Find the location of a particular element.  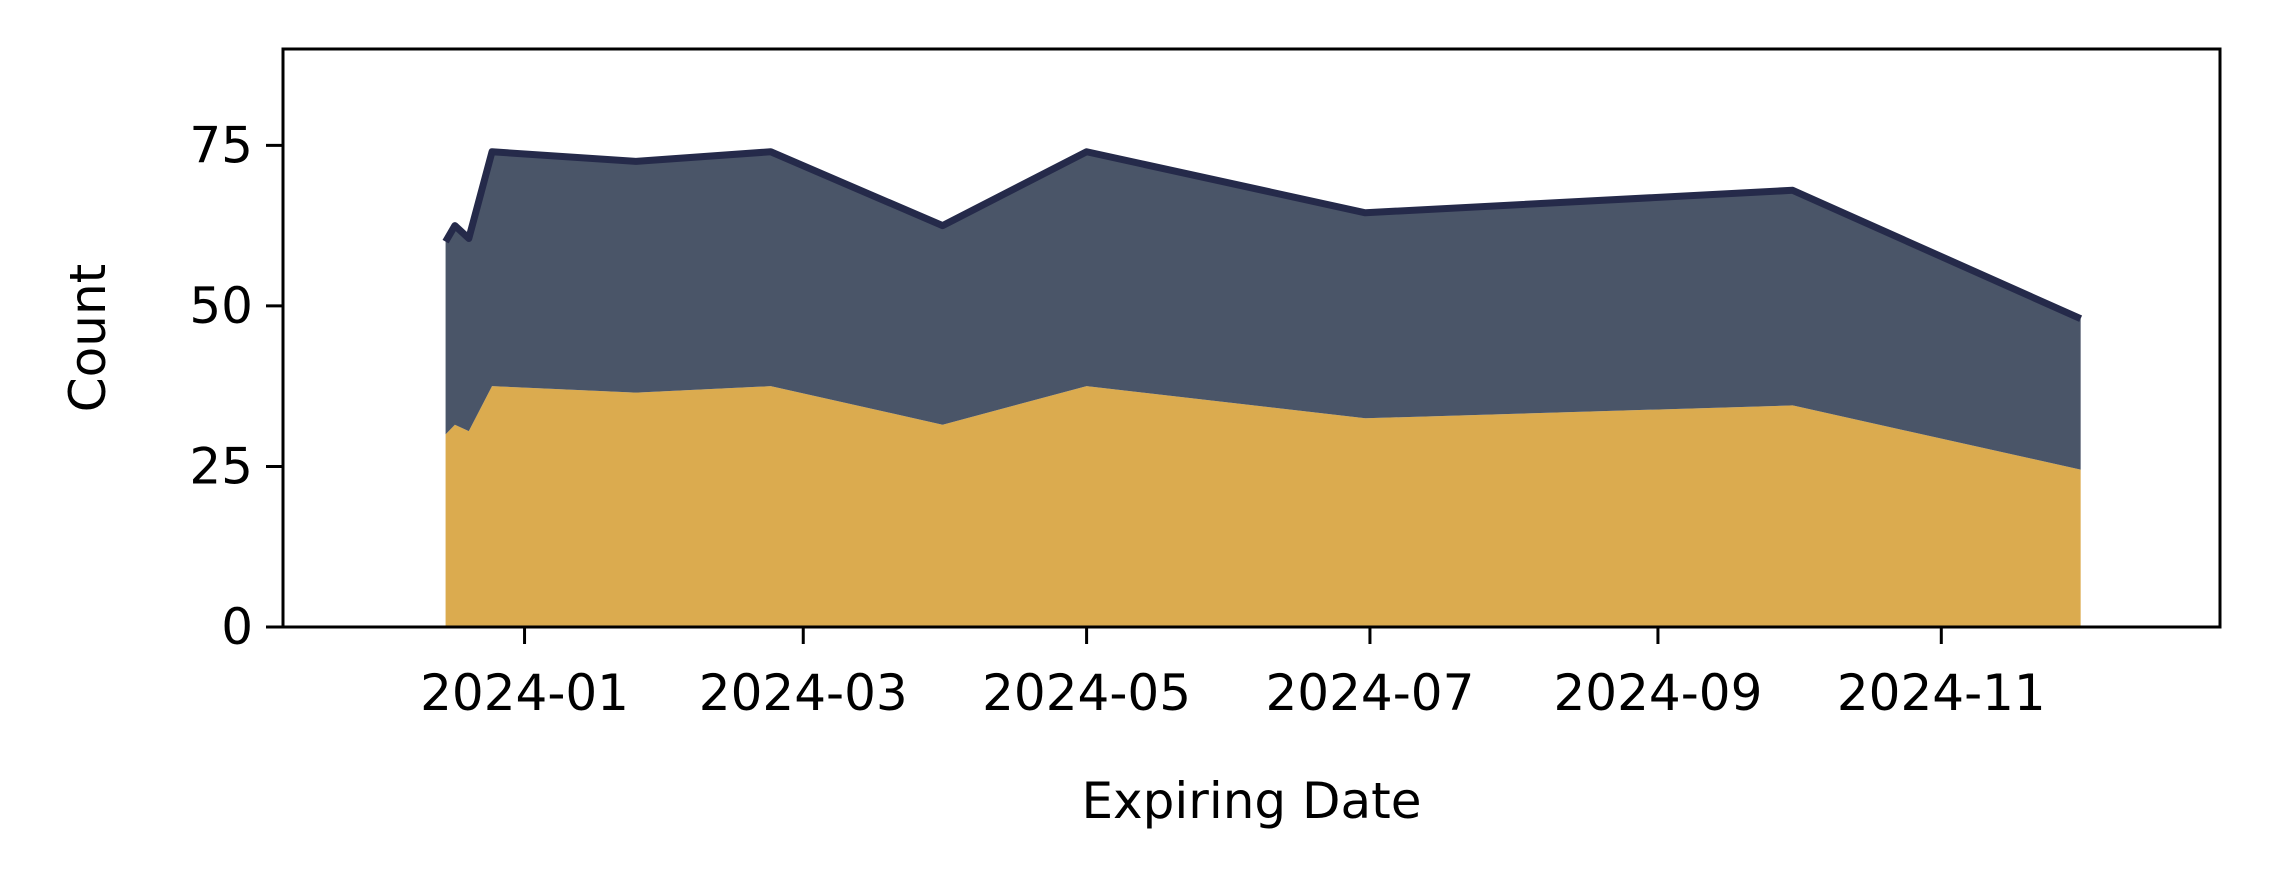

total-line is located at coordinates (1262, 235).